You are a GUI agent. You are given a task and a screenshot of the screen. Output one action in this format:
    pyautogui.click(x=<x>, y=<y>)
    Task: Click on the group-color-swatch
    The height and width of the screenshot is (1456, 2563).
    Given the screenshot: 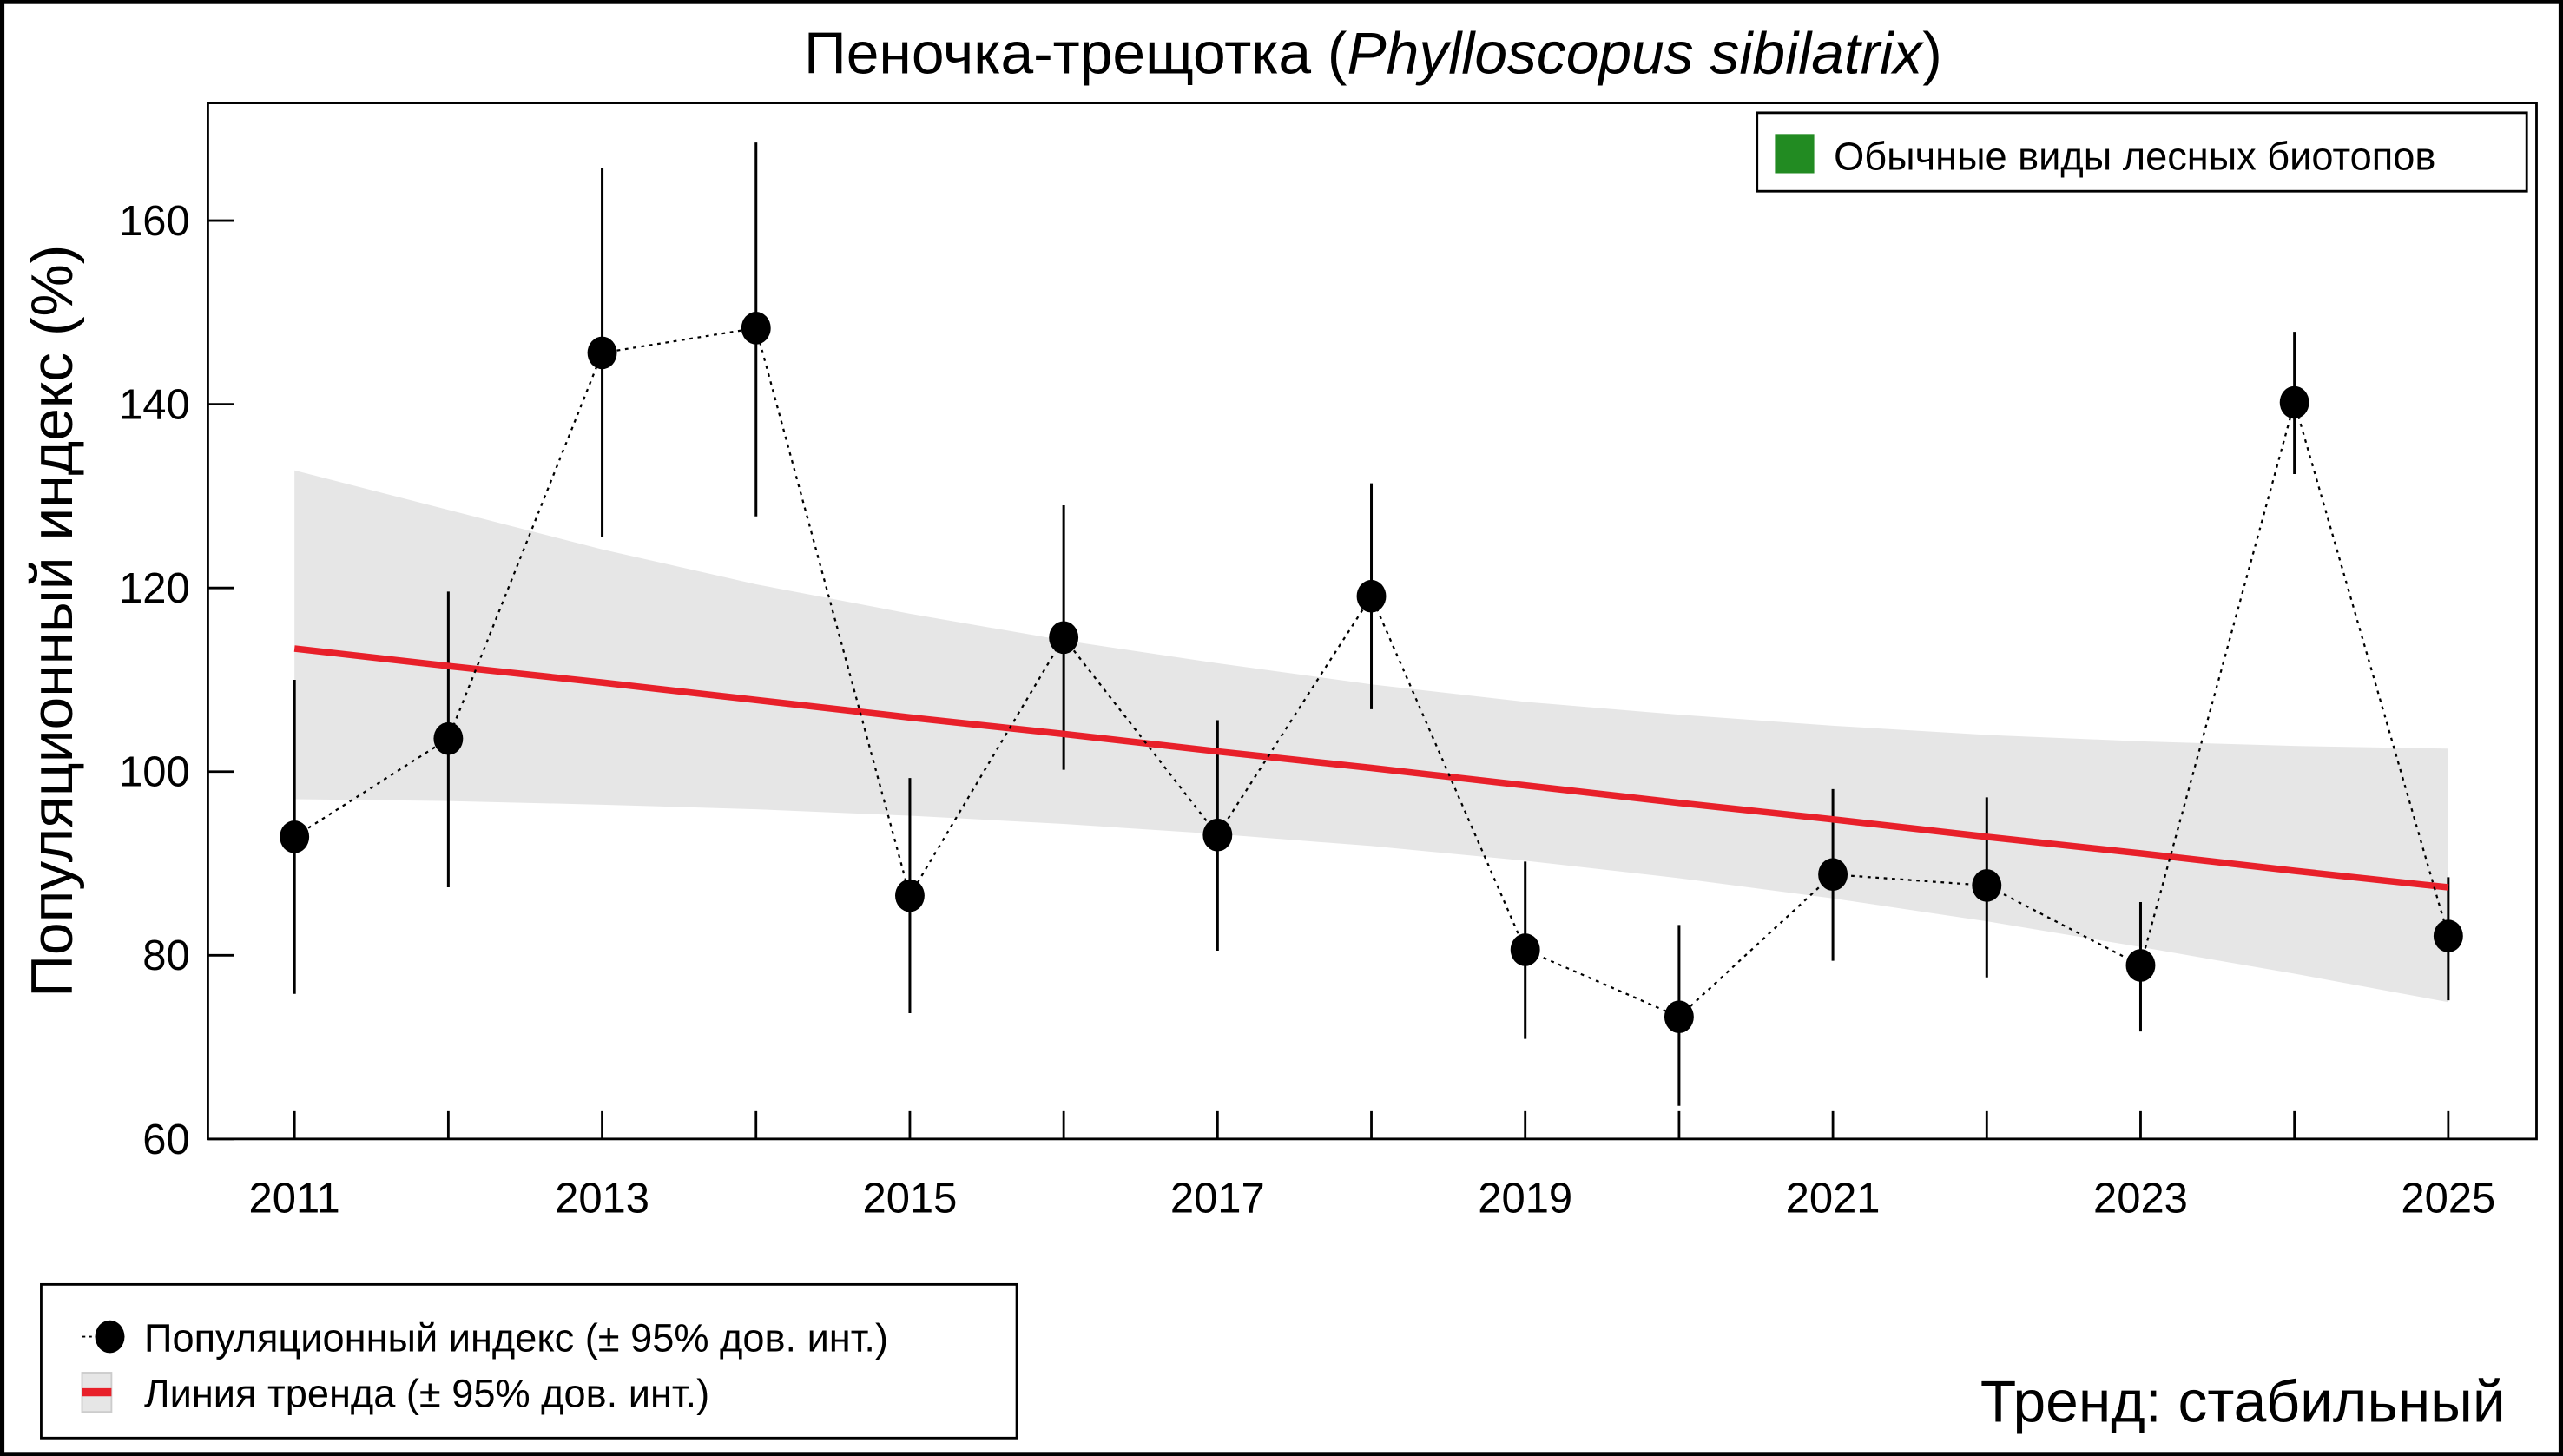 What is the action you would take?
    pyautogui.click(x=1795, y=154)
    